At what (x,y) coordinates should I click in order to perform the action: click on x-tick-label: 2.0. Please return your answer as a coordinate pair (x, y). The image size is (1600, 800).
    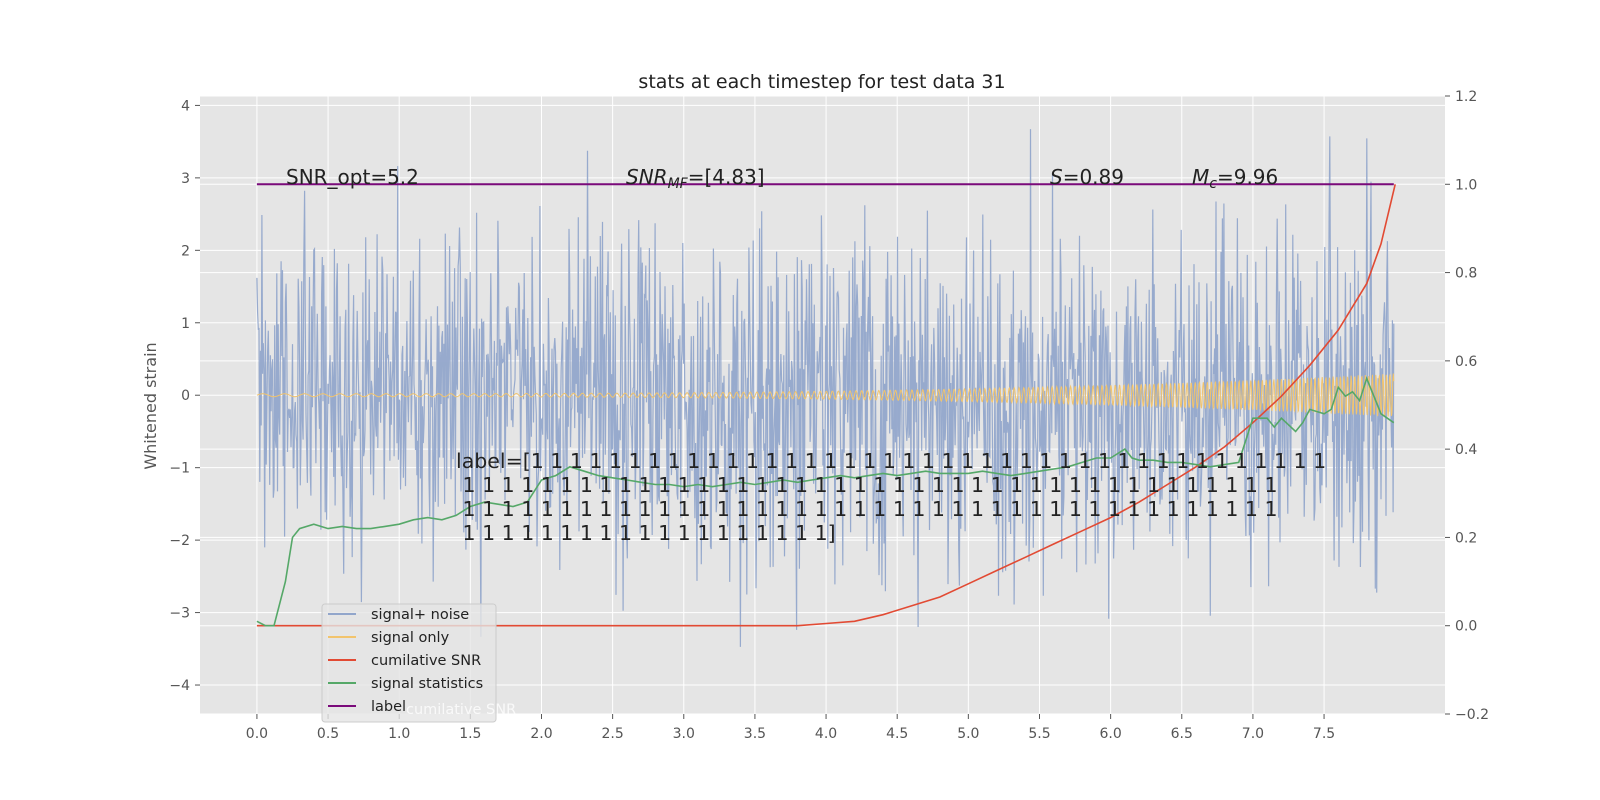
    Looking at the image, I should click on (541, 734).